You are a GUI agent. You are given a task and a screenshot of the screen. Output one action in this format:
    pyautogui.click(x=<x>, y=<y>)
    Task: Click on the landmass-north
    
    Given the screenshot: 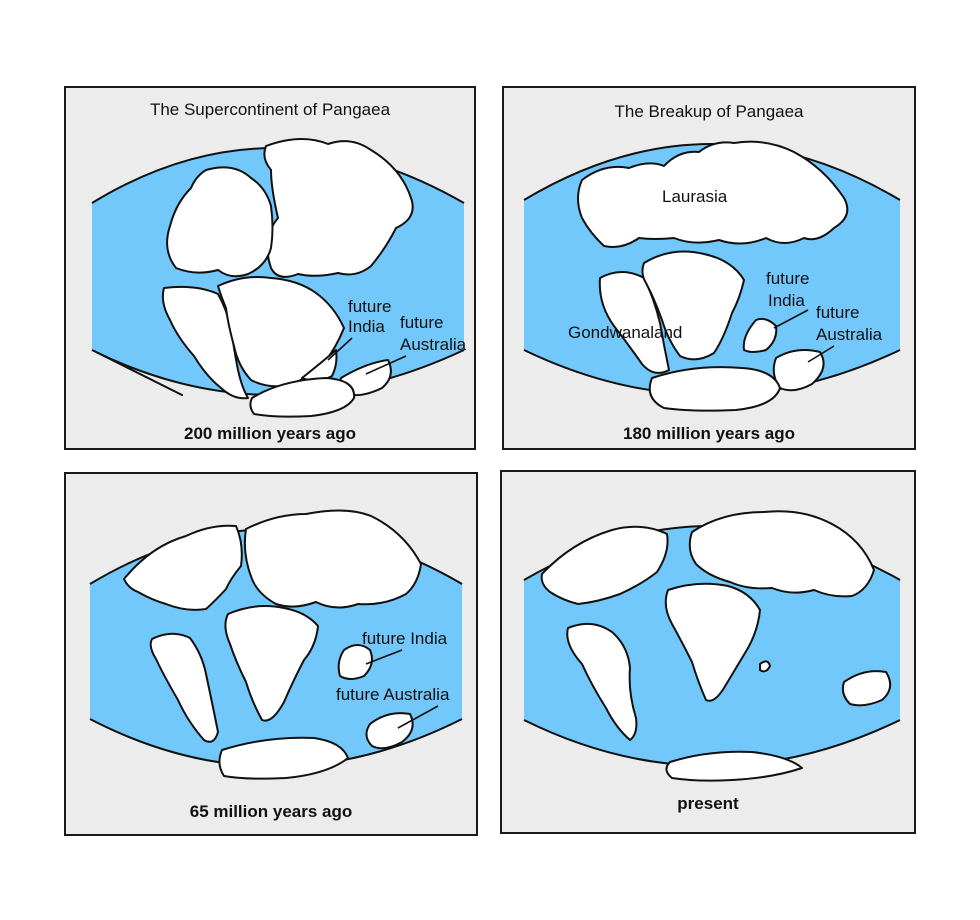 What is the action you would take?
    pyautogui.click(x=338, y=207)
    